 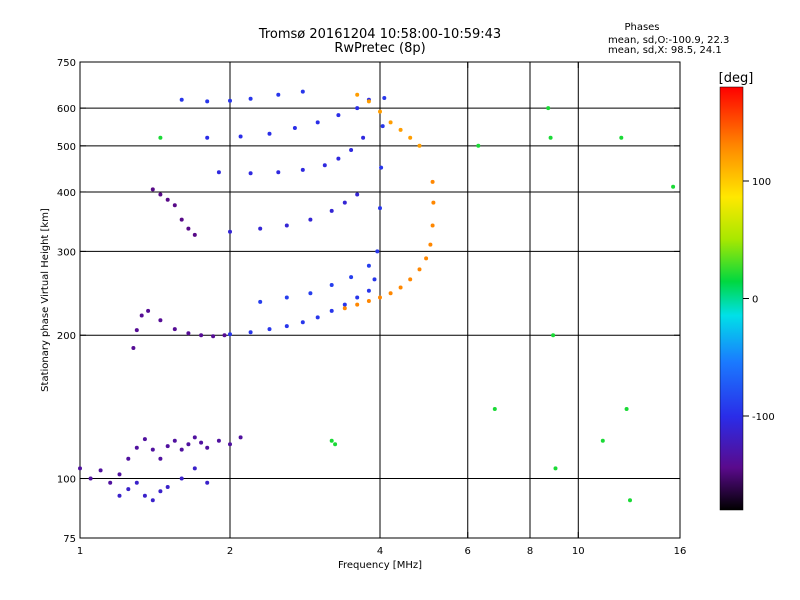 What do you see at coordinates (66, 480) in the screenshot?
I see `y-tick-label: 100` at bounding box center [66, 480].